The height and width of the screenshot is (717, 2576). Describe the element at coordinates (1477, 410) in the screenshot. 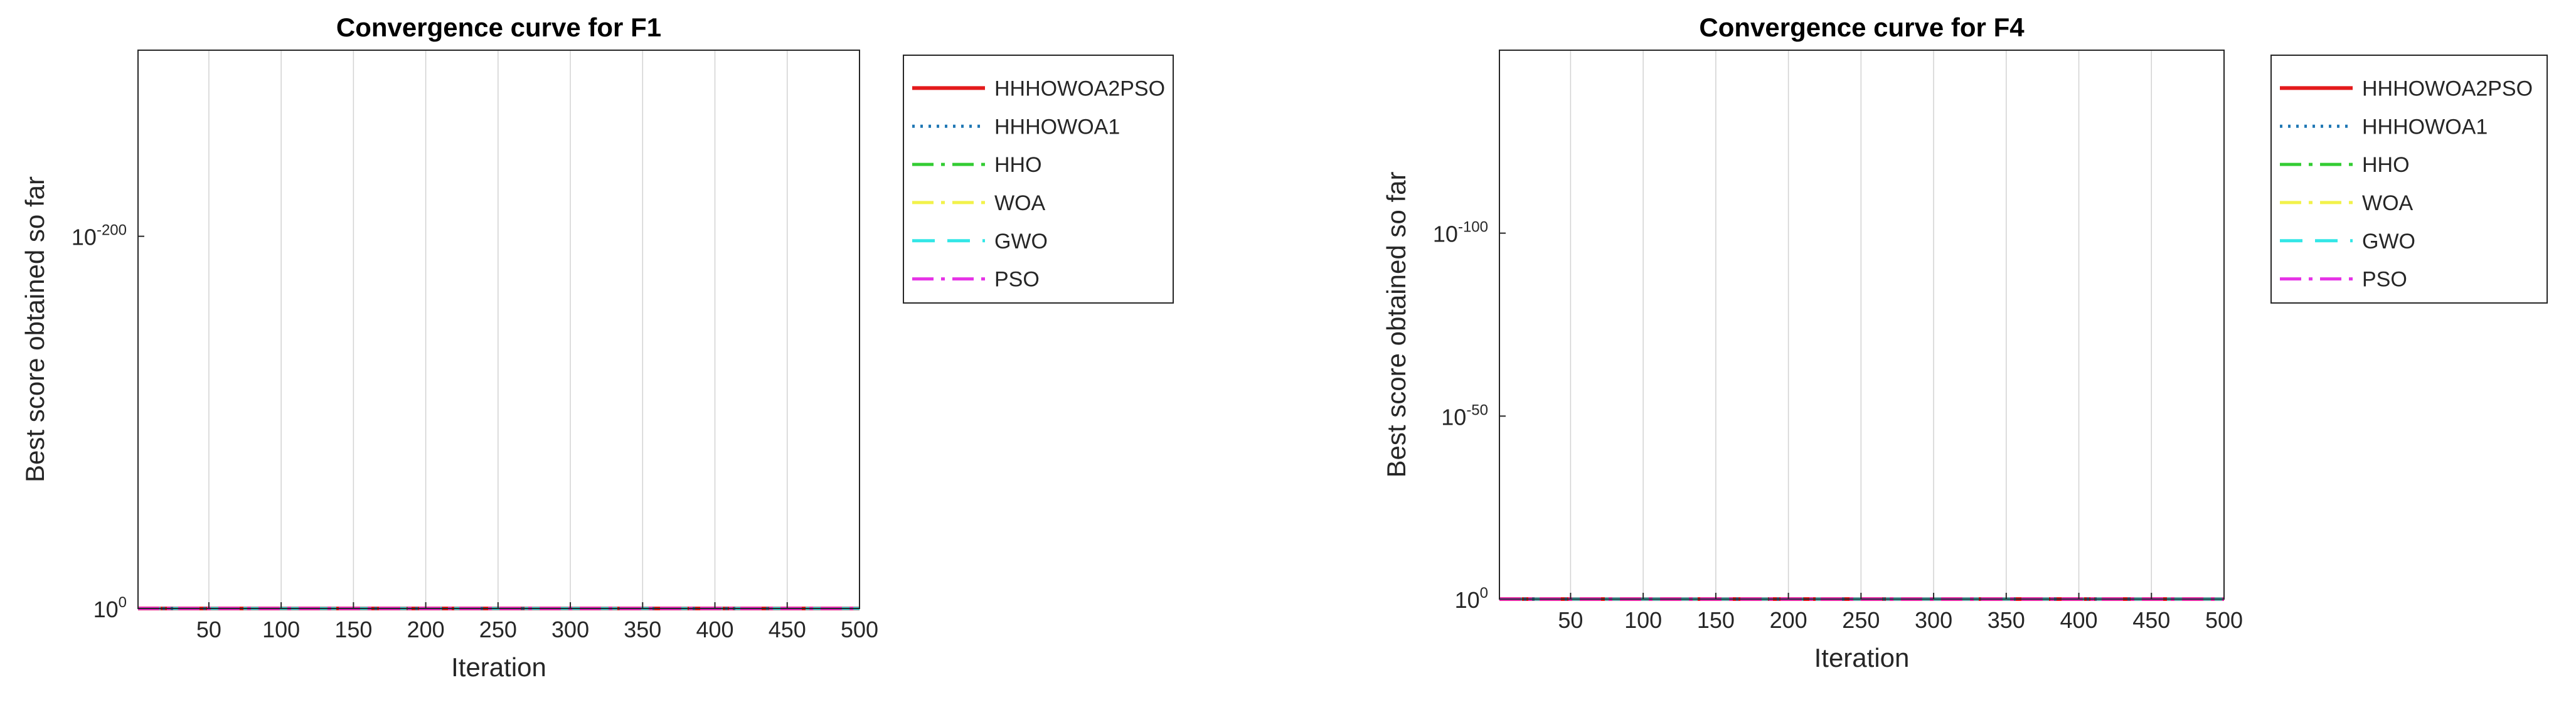

I see `y-tick-exponent: -50` at that location.